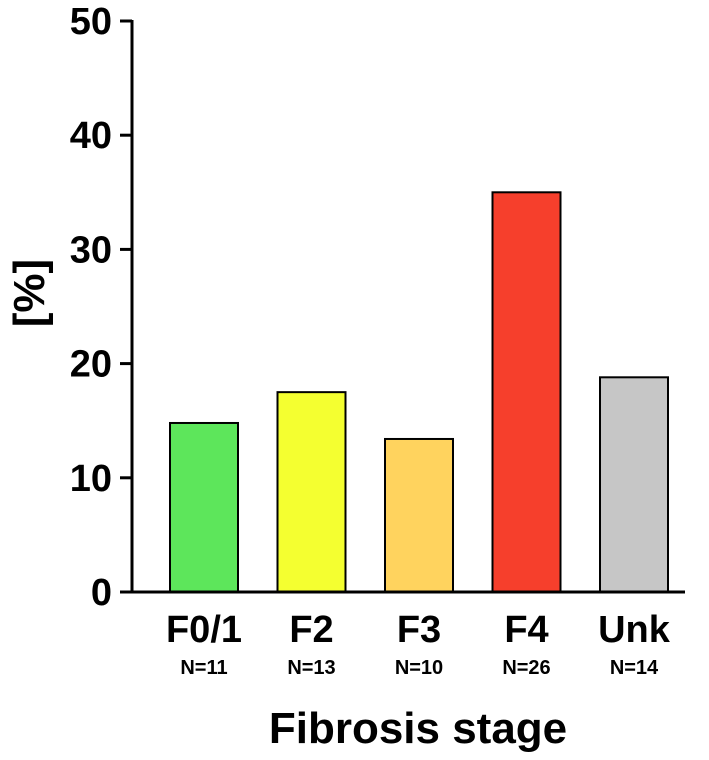 The image size is (709, 760). Describe the element at coordinates (91, 365) in the screenshot. I see `y-tick-label: 20` at that location.